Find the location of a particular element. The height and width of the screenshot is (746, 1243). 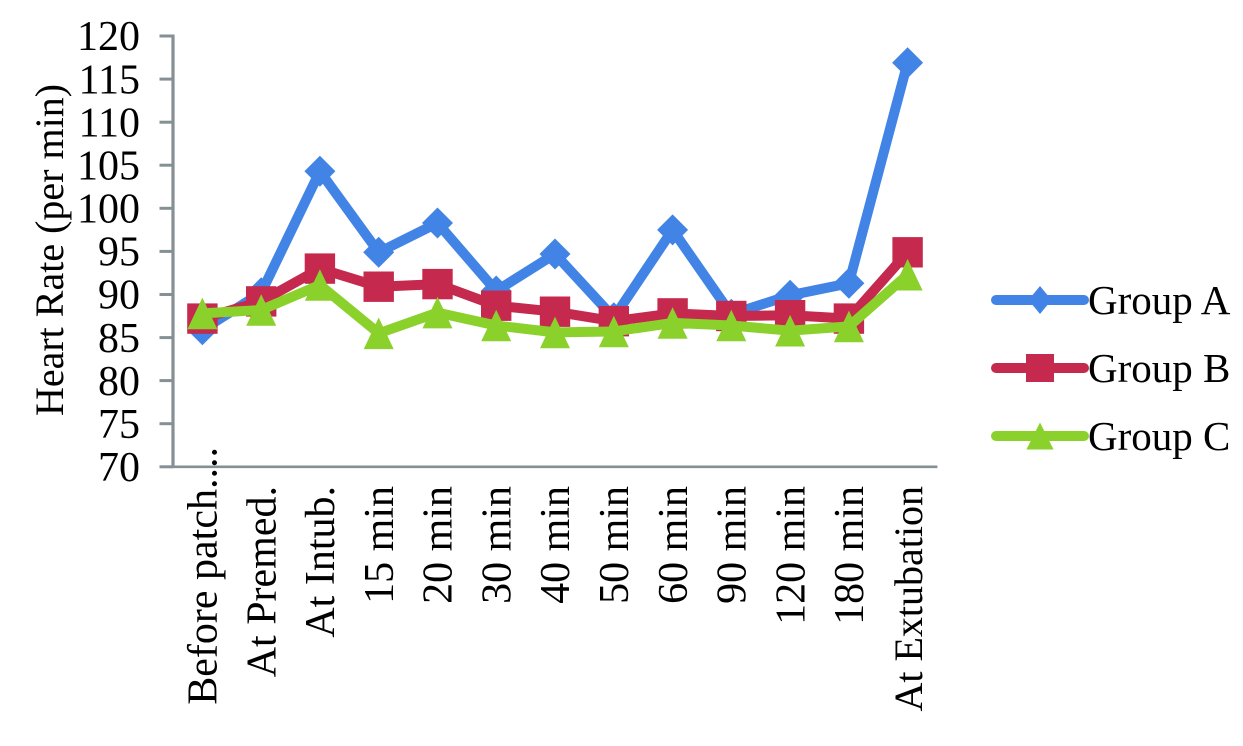

svg-text: 95 is located at coordinates (119, 253).